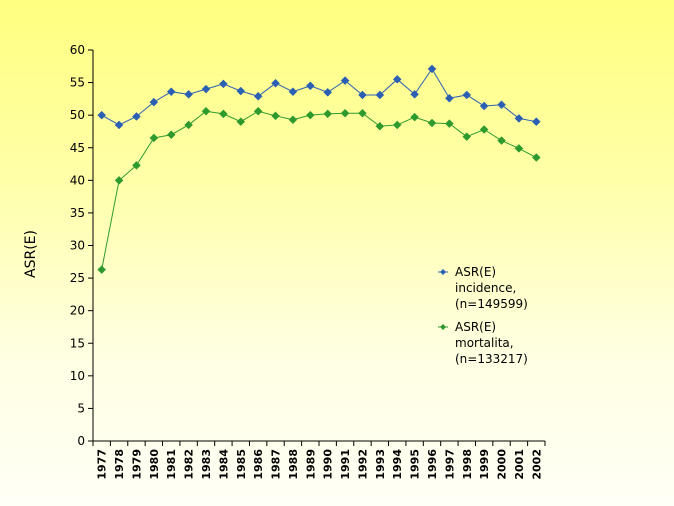 This screenshot has width=674, height=506. I want to click on x-tick-label: 1980, so click(154, 464).